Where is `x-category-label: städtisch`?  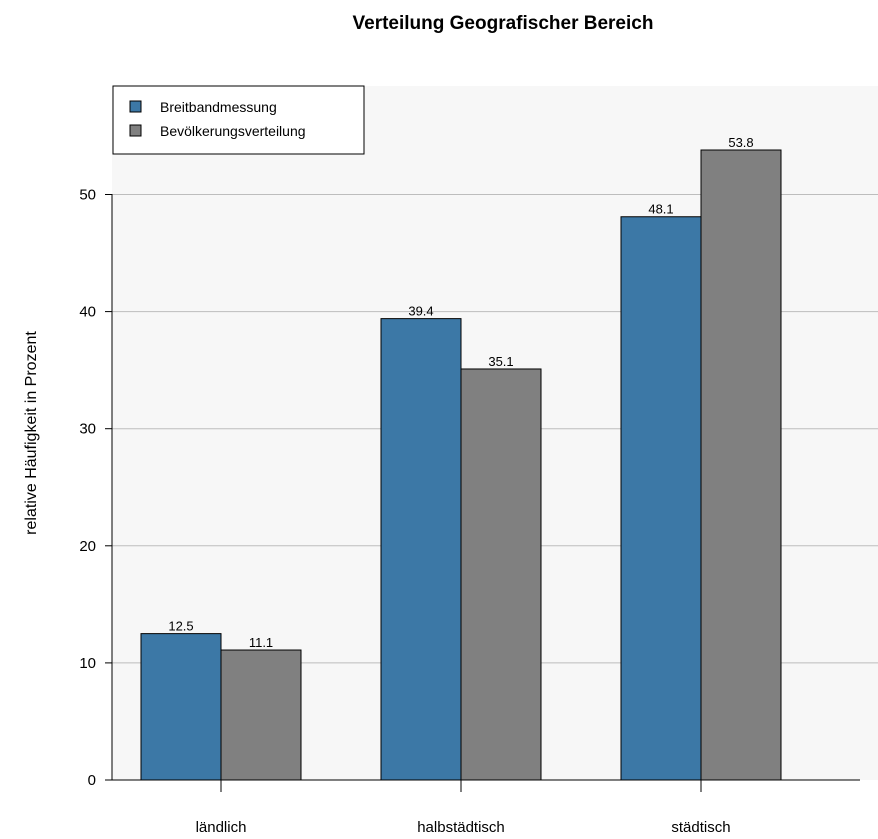 x-category-label: städtisch is located at coordinates (700, 827).